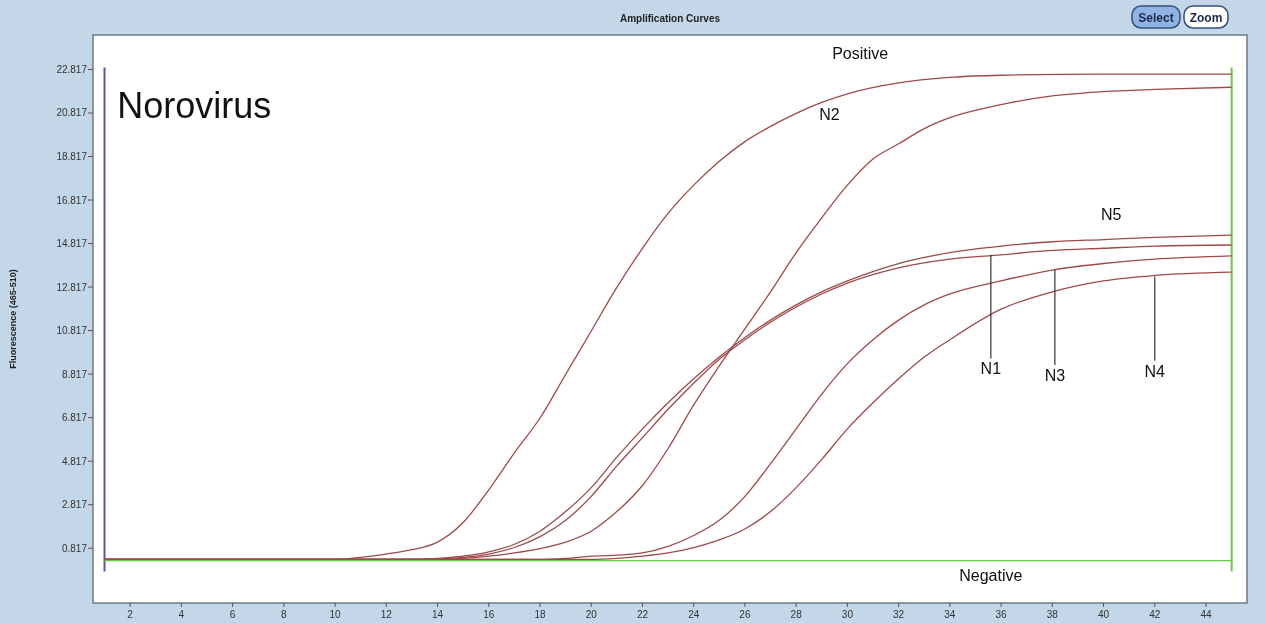  What do you see at coordinates (829, 114) in the screenshot?
I see `annotation: N2` at bounding box center [829, 114].